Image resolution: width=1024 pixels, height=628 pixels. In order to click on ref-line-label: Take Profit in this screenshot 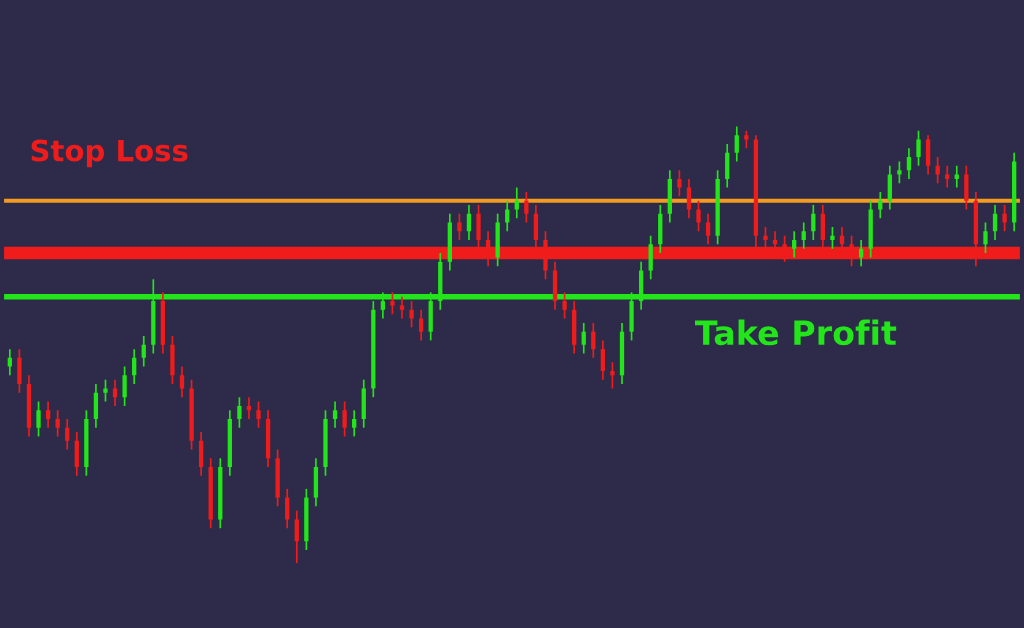, I will do `click(796, 332)`.